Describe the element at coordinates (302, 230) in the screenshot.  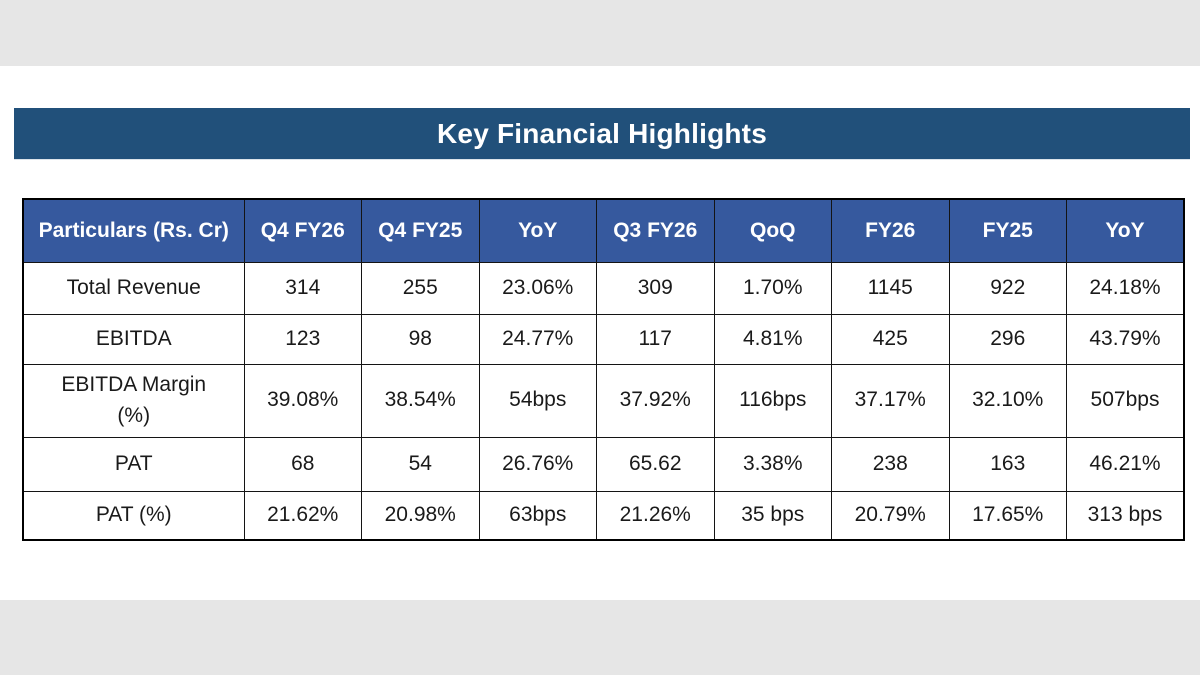
I see `column-header: Q4 FY26` at that location.